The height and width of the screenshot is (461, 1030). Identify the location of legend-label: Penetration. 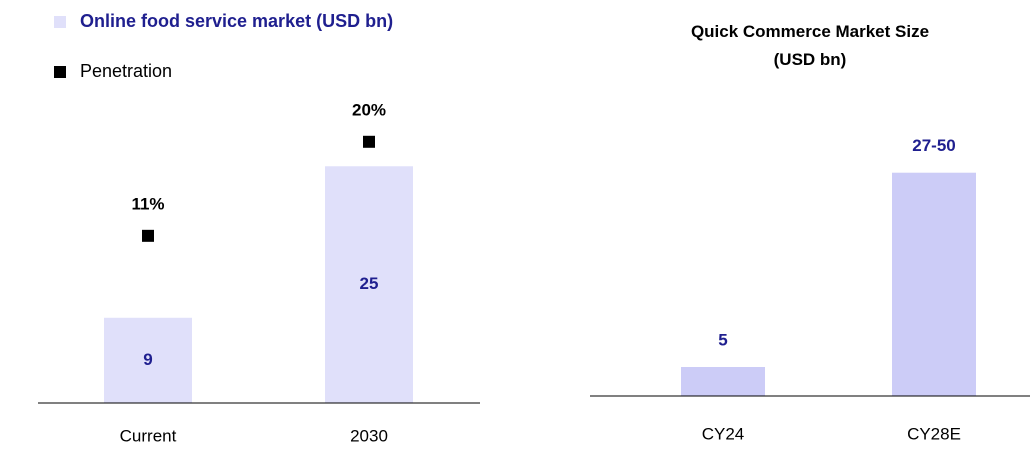
(126, 71).